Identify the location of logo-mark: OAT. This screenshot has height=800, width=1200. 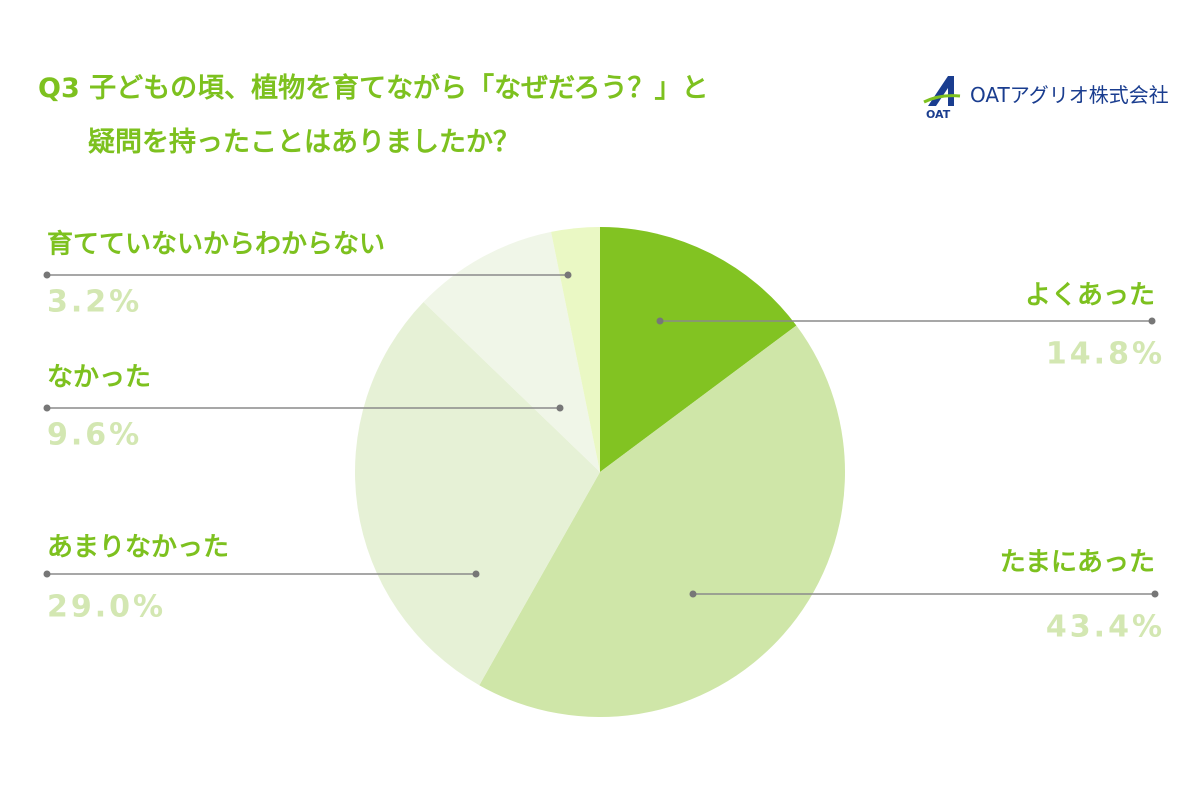
(938, 114).